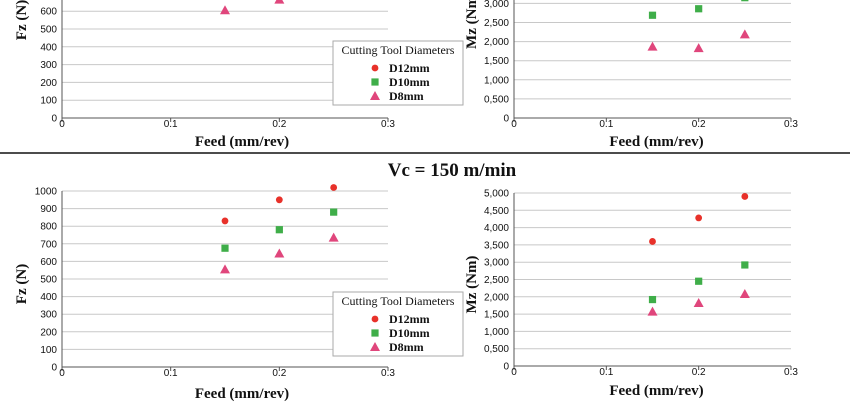 The image size is (850, 404). Describe the element at coordinates (496, 42) in the screenshot. I see `top-mz-y-tick-label: 2,000` at that location.